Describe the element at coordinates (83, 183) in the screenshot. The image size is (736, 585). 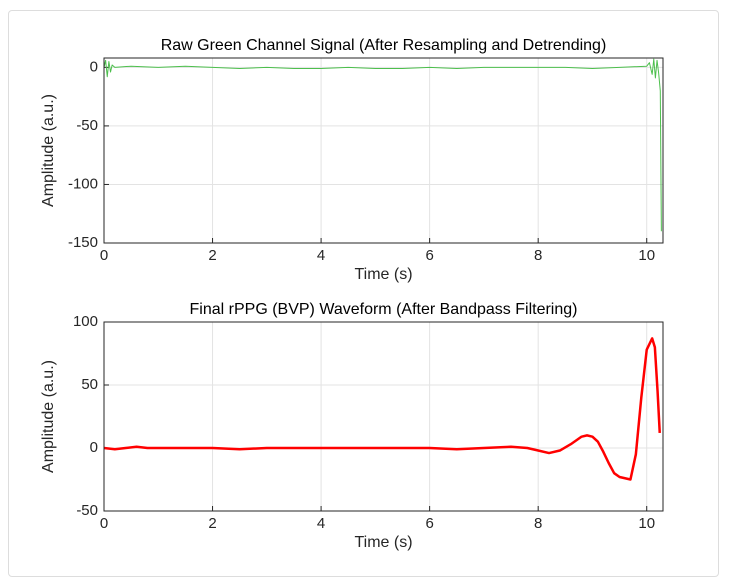
I see `y-tick-label: -100` at that location.